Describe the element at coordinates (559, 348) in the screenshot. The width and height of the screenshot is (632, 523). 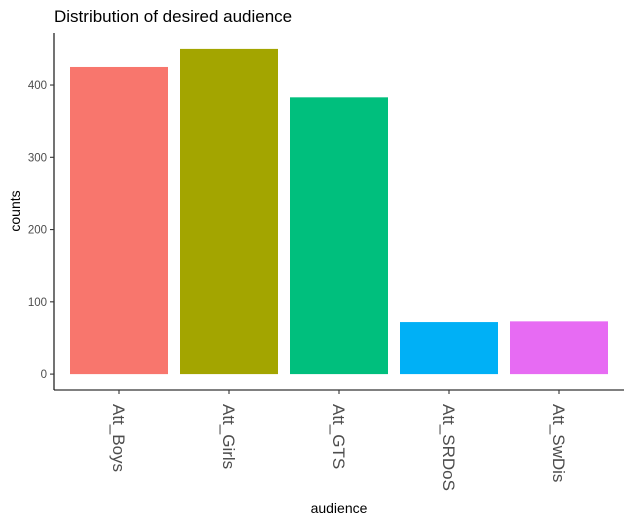
I see `bar-att-swdis` at that location.